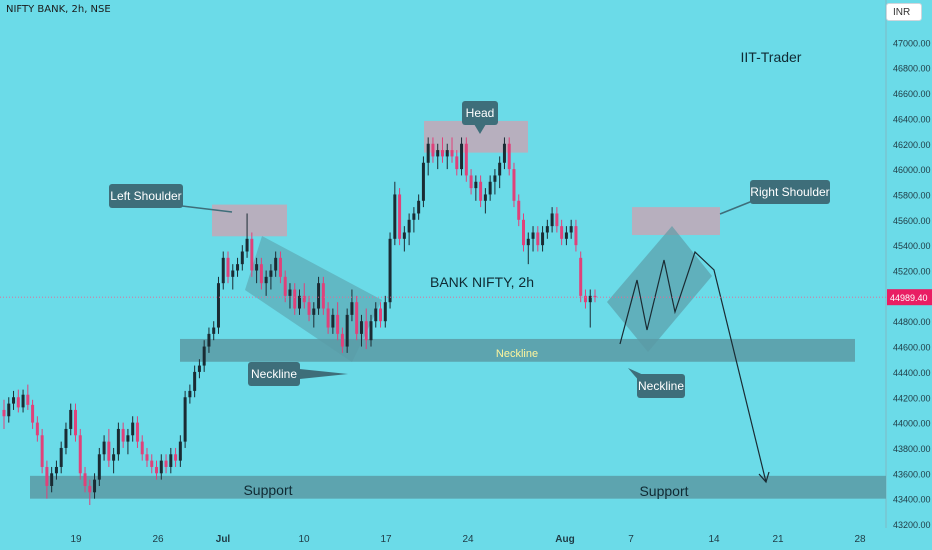 This screenshot has height=550, width=932. I want to click on right-shoulder-label-box, so click(790, 192).